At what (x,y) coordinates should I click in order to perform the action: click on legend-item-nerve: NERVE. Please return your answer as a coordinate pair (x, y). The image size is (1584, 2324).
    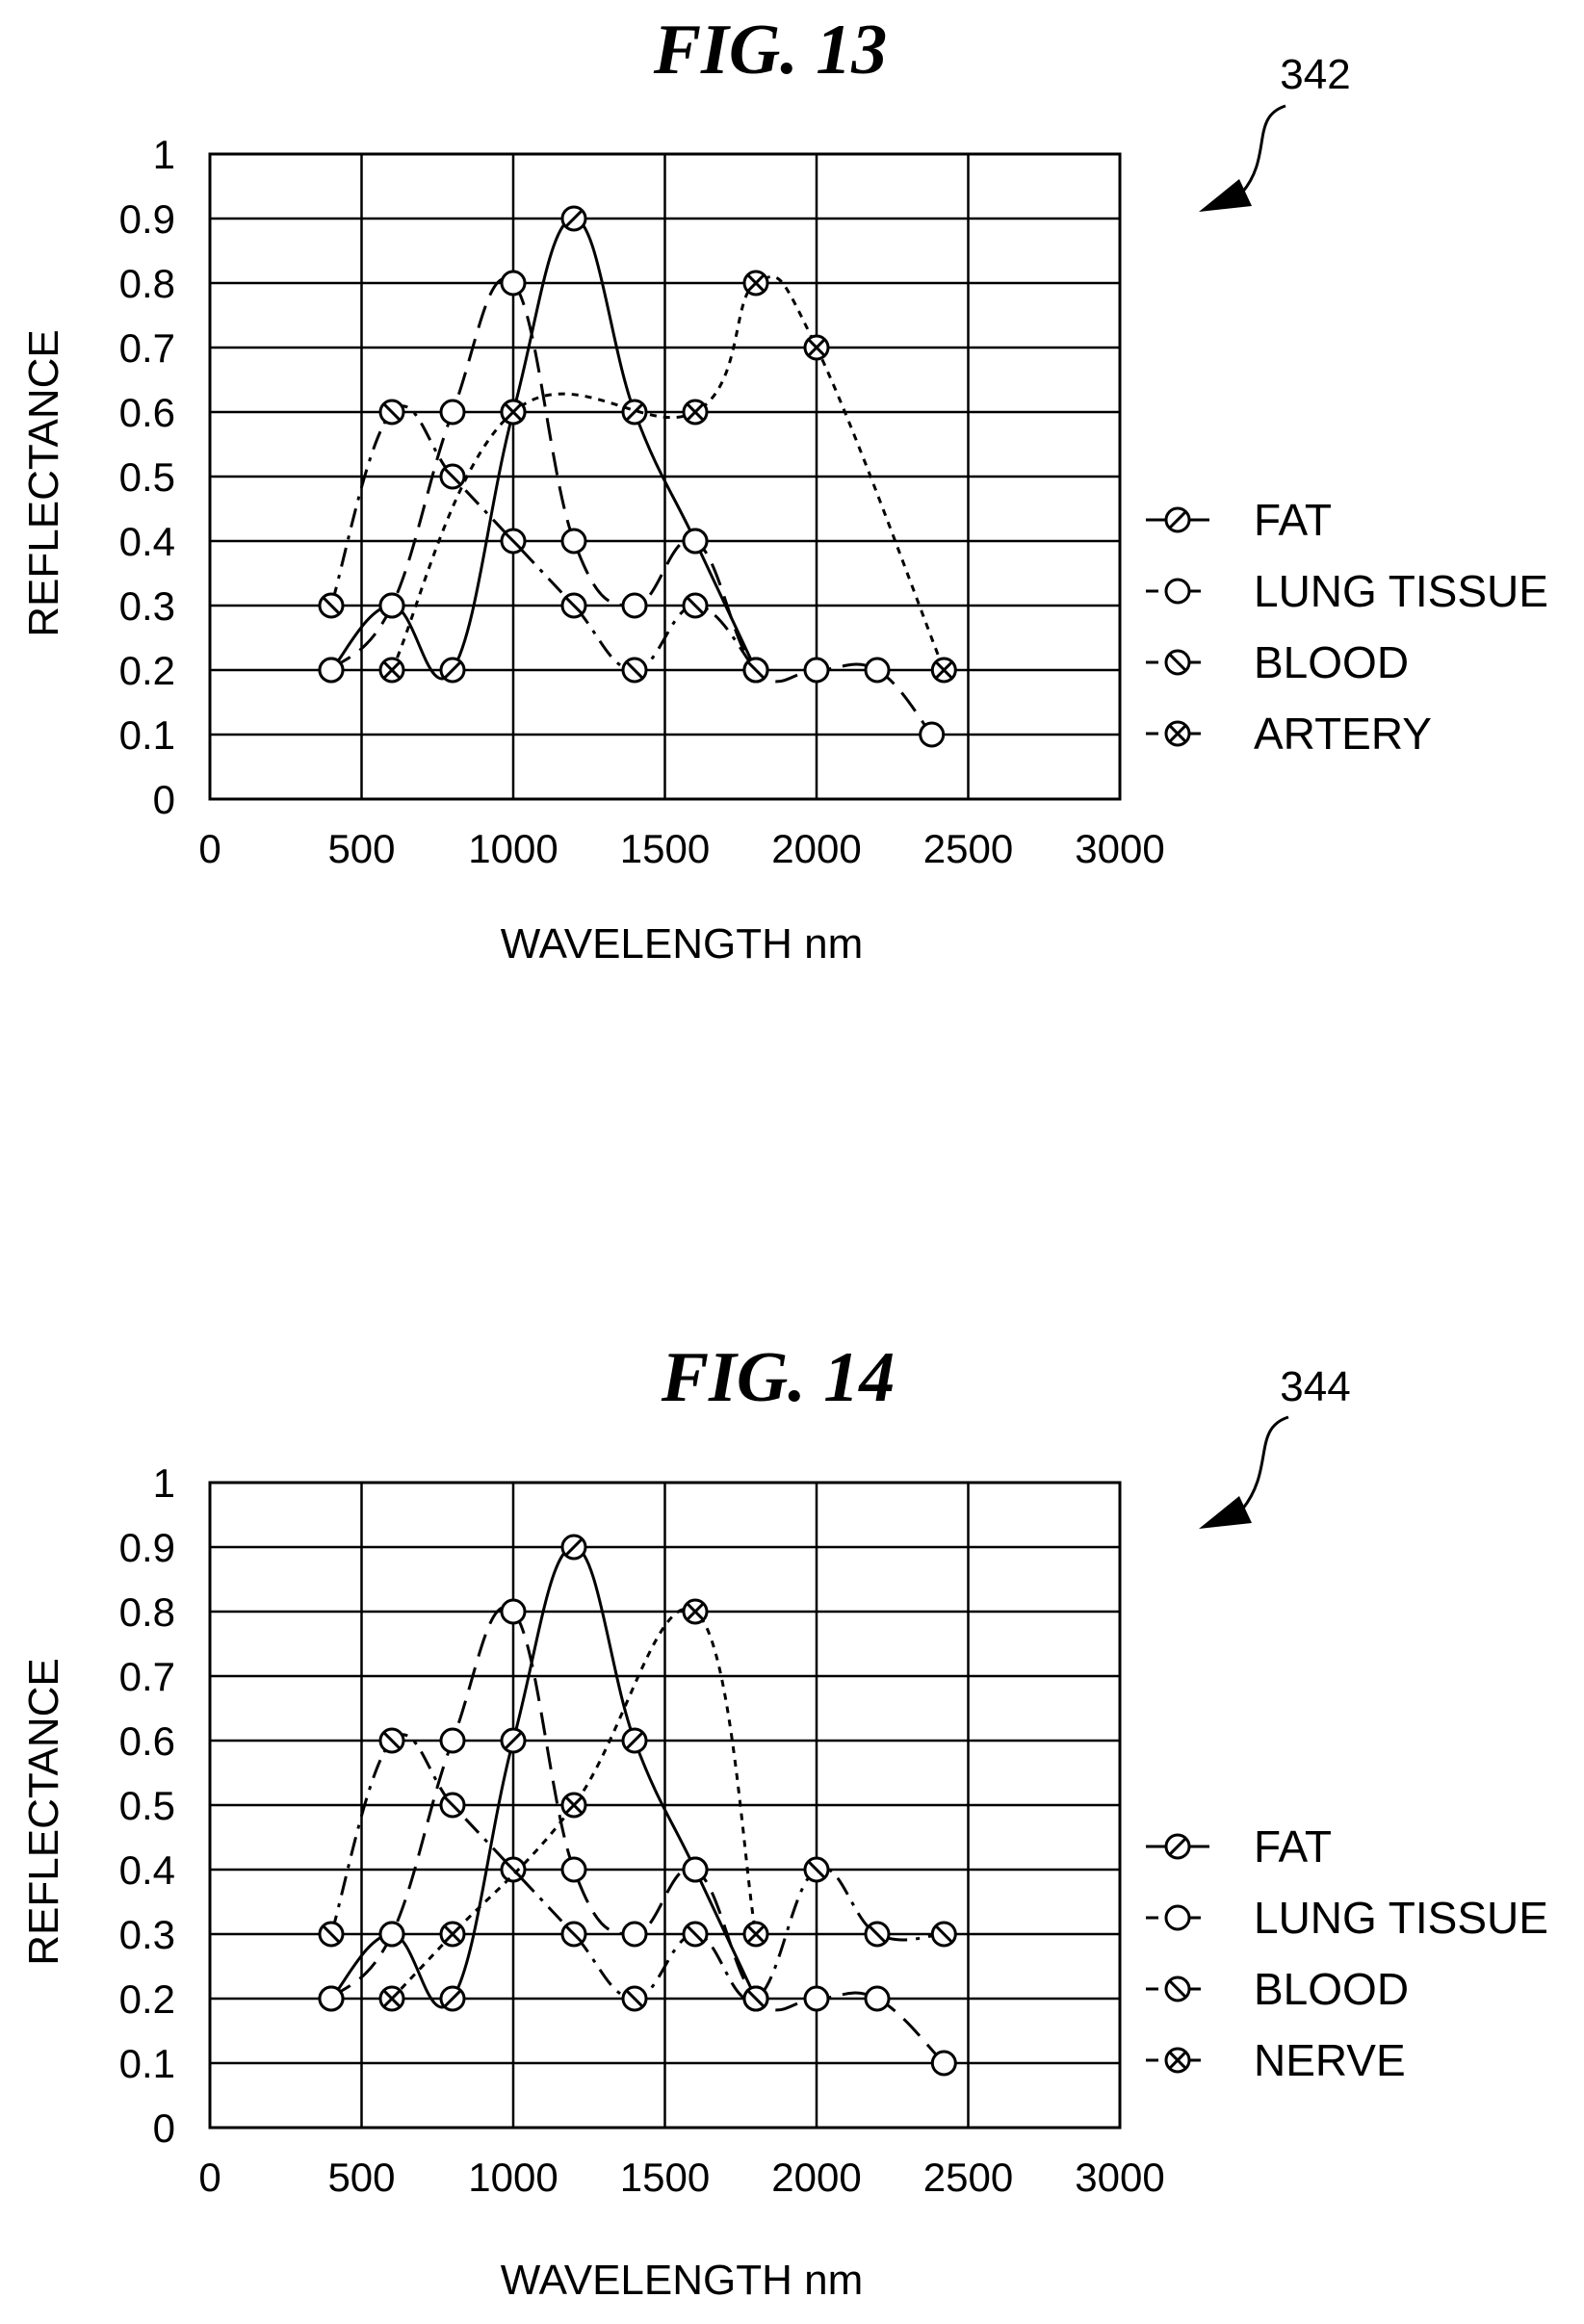
    Looking at the image, I should click on (1276, 2060).